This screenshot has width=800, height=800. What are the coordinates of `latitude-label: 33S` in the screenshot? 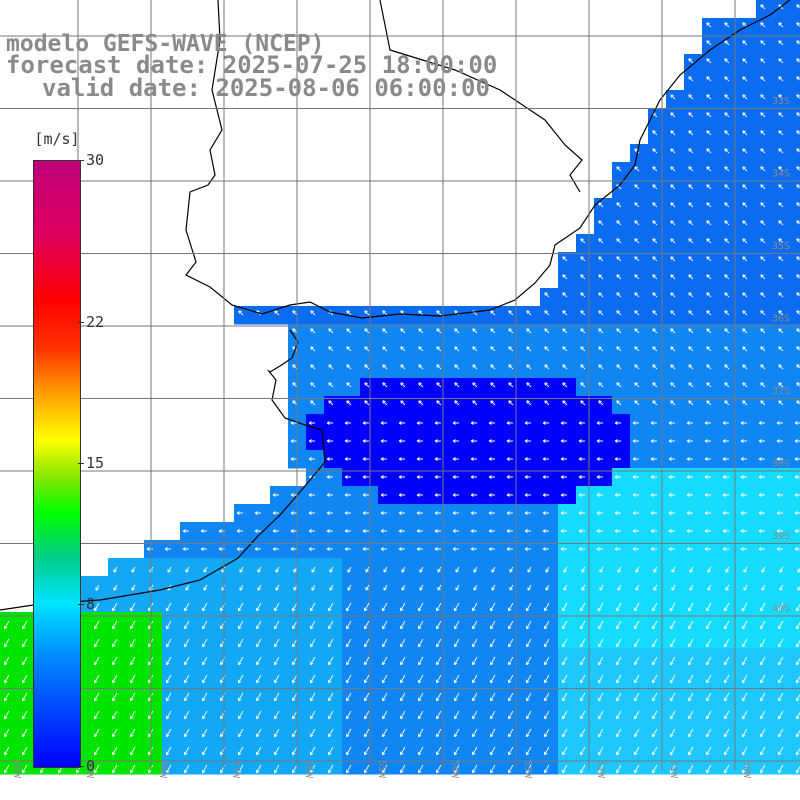 It's located at (781, 101).